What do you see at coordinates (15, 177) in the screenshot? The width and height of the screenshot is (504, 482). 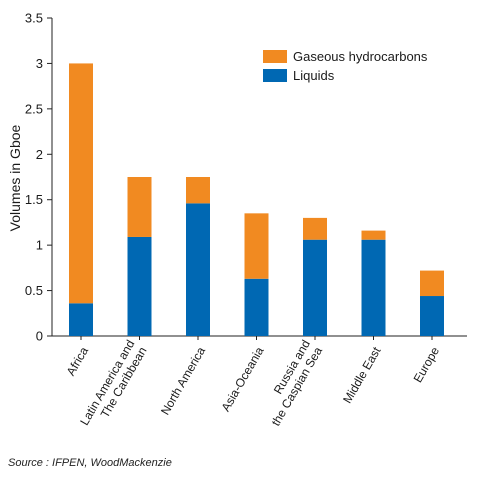 I see `y-axis-label: Volumes in Gboe` at bounding box center [15, 177].